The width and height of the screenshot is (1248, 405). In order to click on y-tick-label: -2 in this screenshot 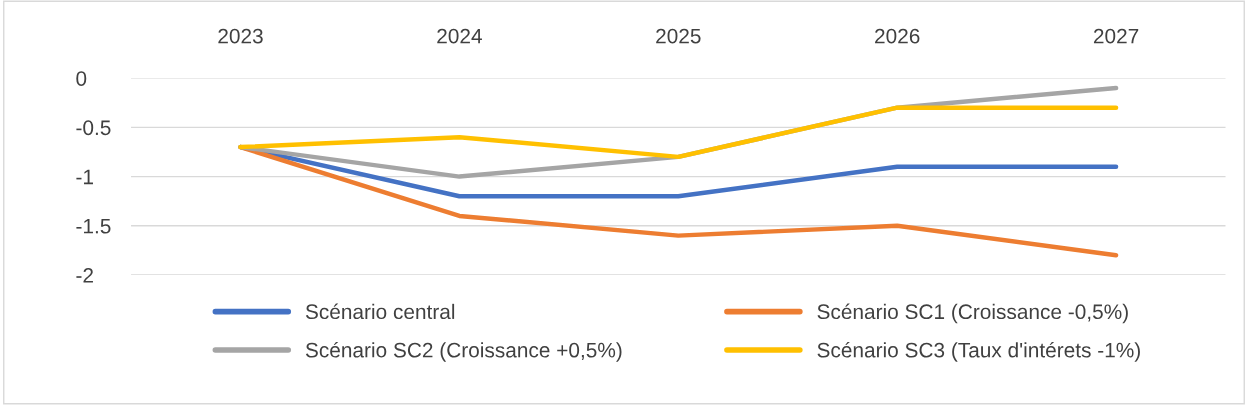, I will do `click(84, 275)`.